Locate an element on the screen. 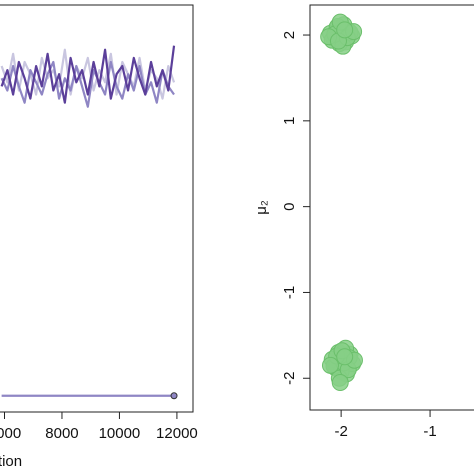 The image size is (474, 474). x-tick-label: -2 is located at coordinates (340, 431).